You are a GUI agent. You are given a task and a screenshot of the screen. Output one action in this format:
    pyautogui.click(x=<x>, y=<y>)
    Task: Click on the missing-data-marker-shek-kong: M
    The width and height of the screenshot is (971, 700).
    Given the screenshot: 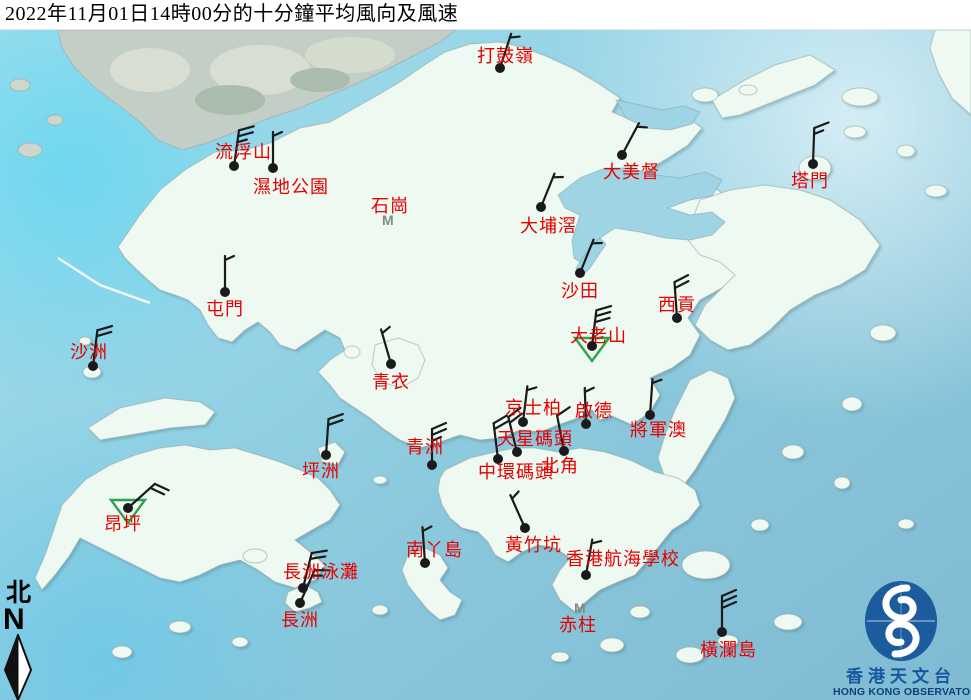 What is the action you would take?
    pyautogui.click(x=388, y=220)
    